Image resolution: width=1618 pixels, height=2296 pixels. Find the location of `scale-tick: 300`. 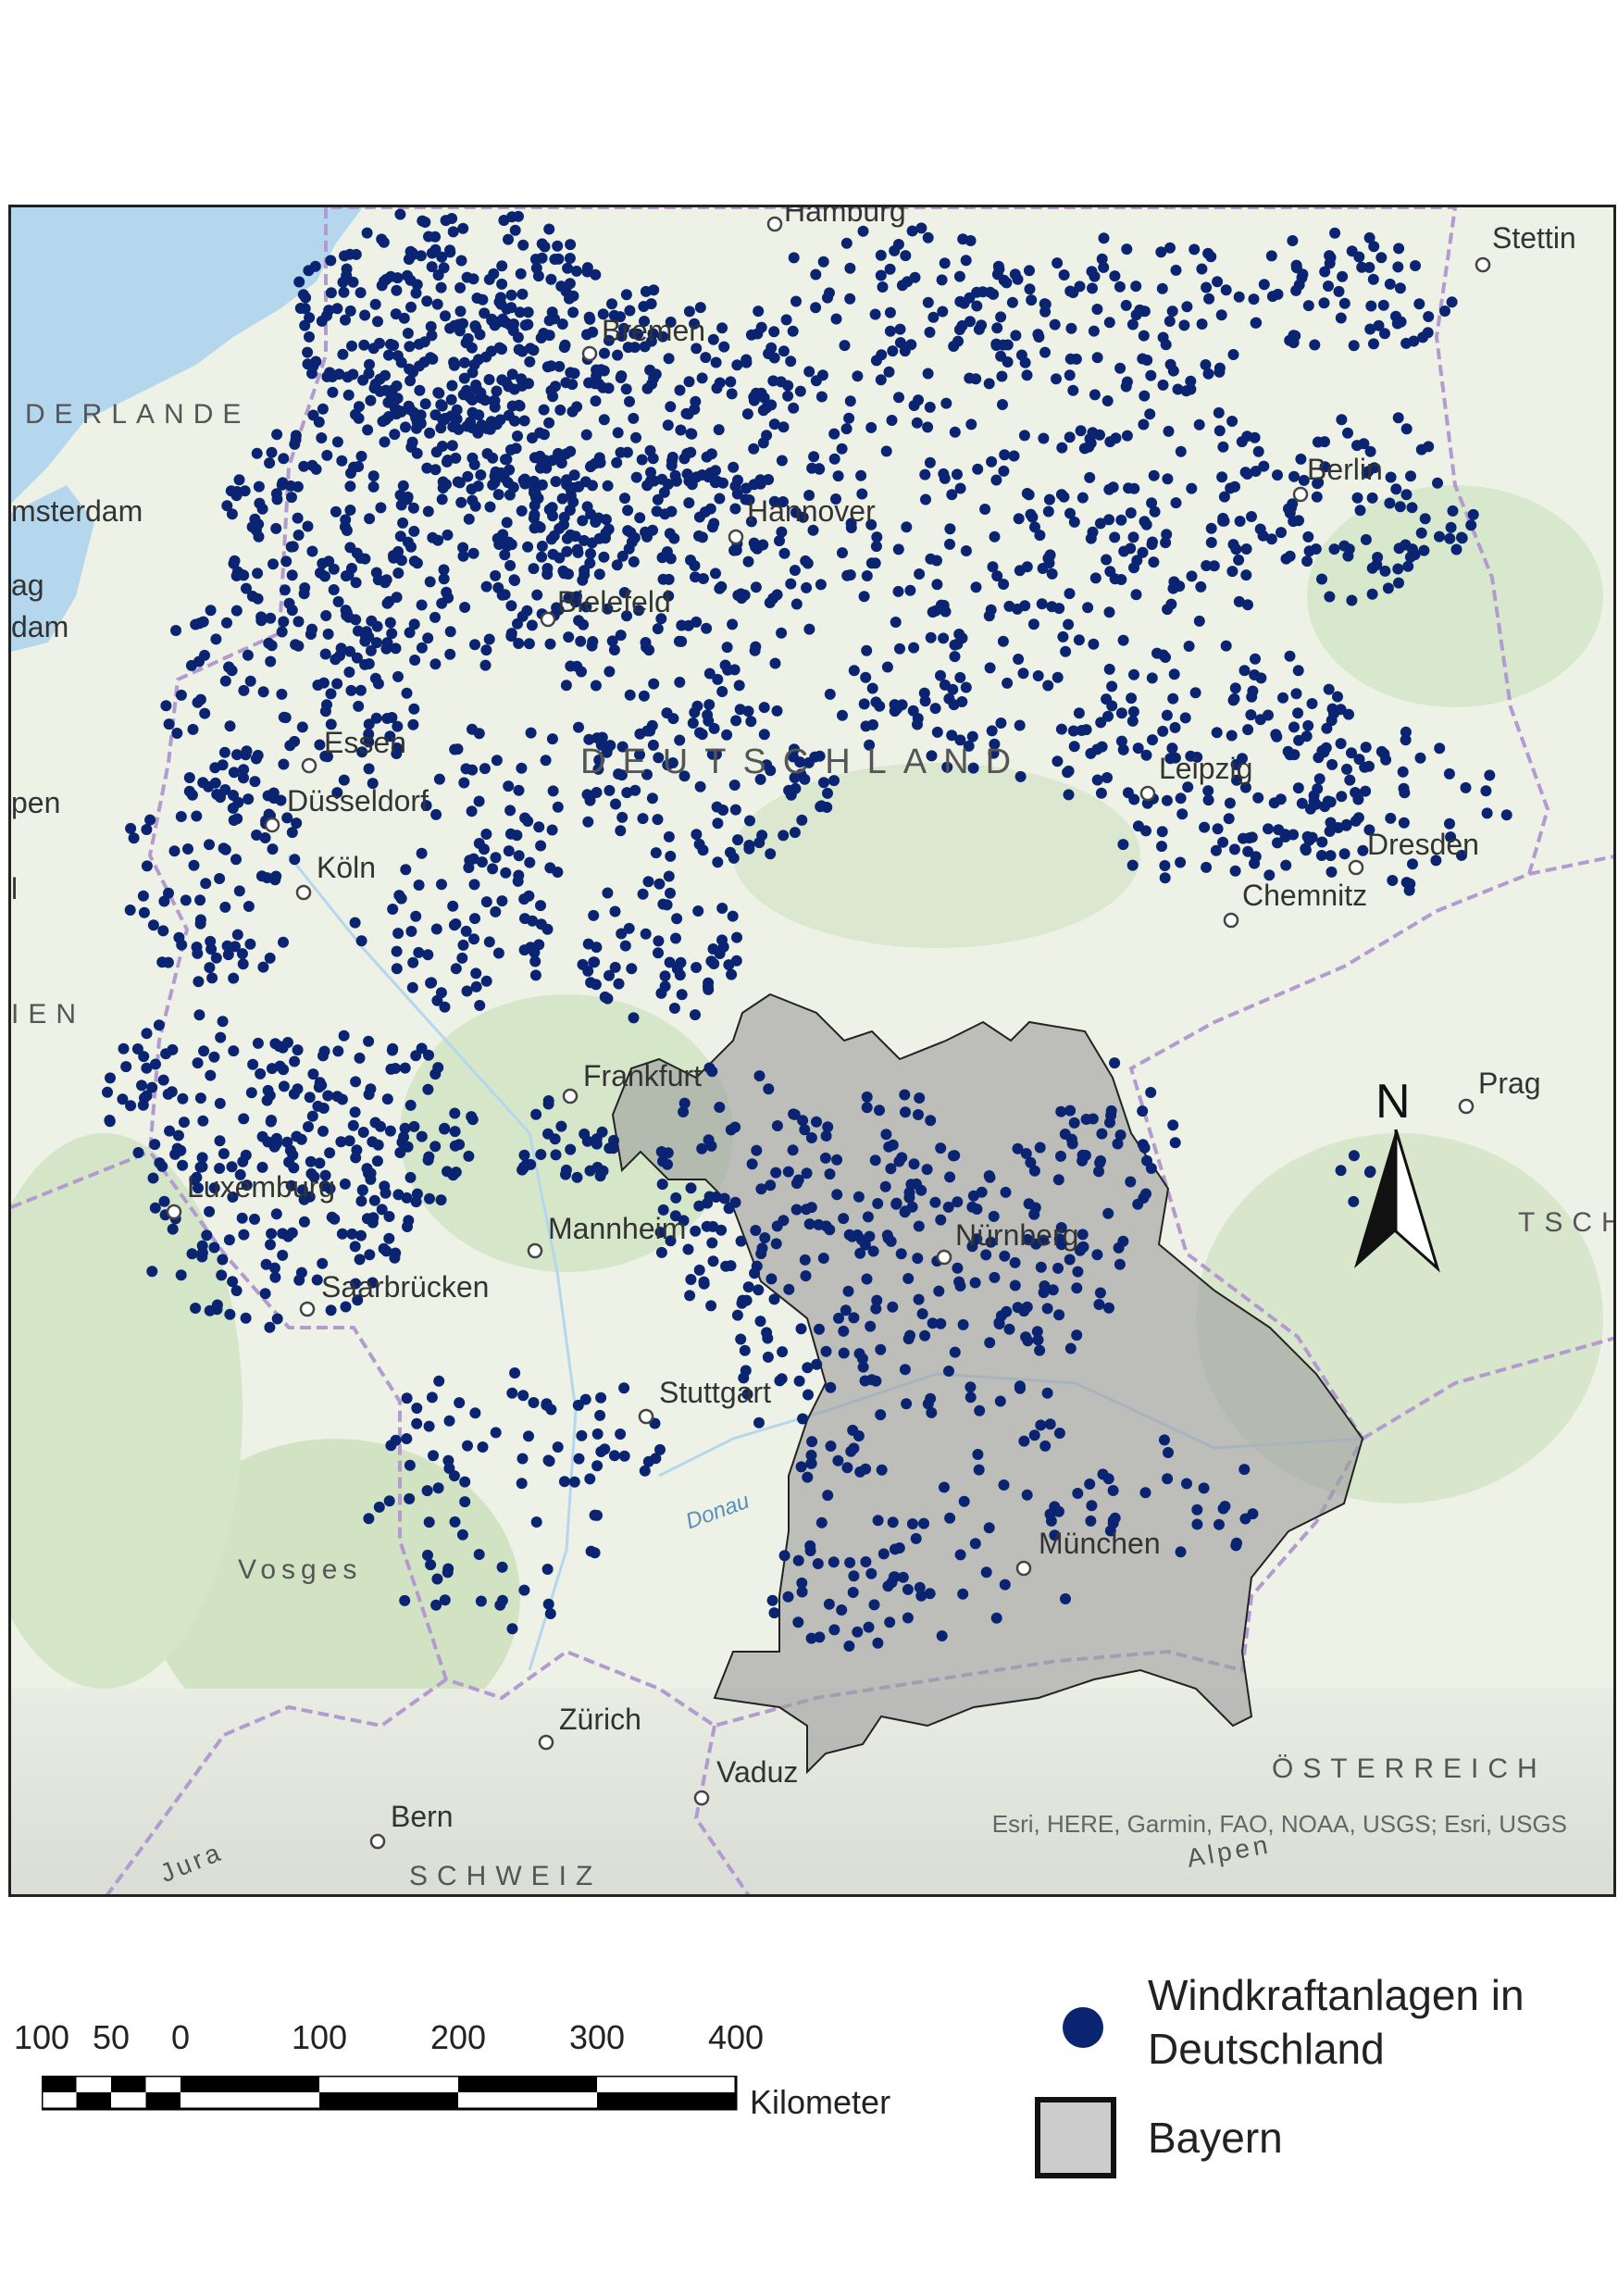

scale-tick: 300 is located at coordinates (597, 2037).